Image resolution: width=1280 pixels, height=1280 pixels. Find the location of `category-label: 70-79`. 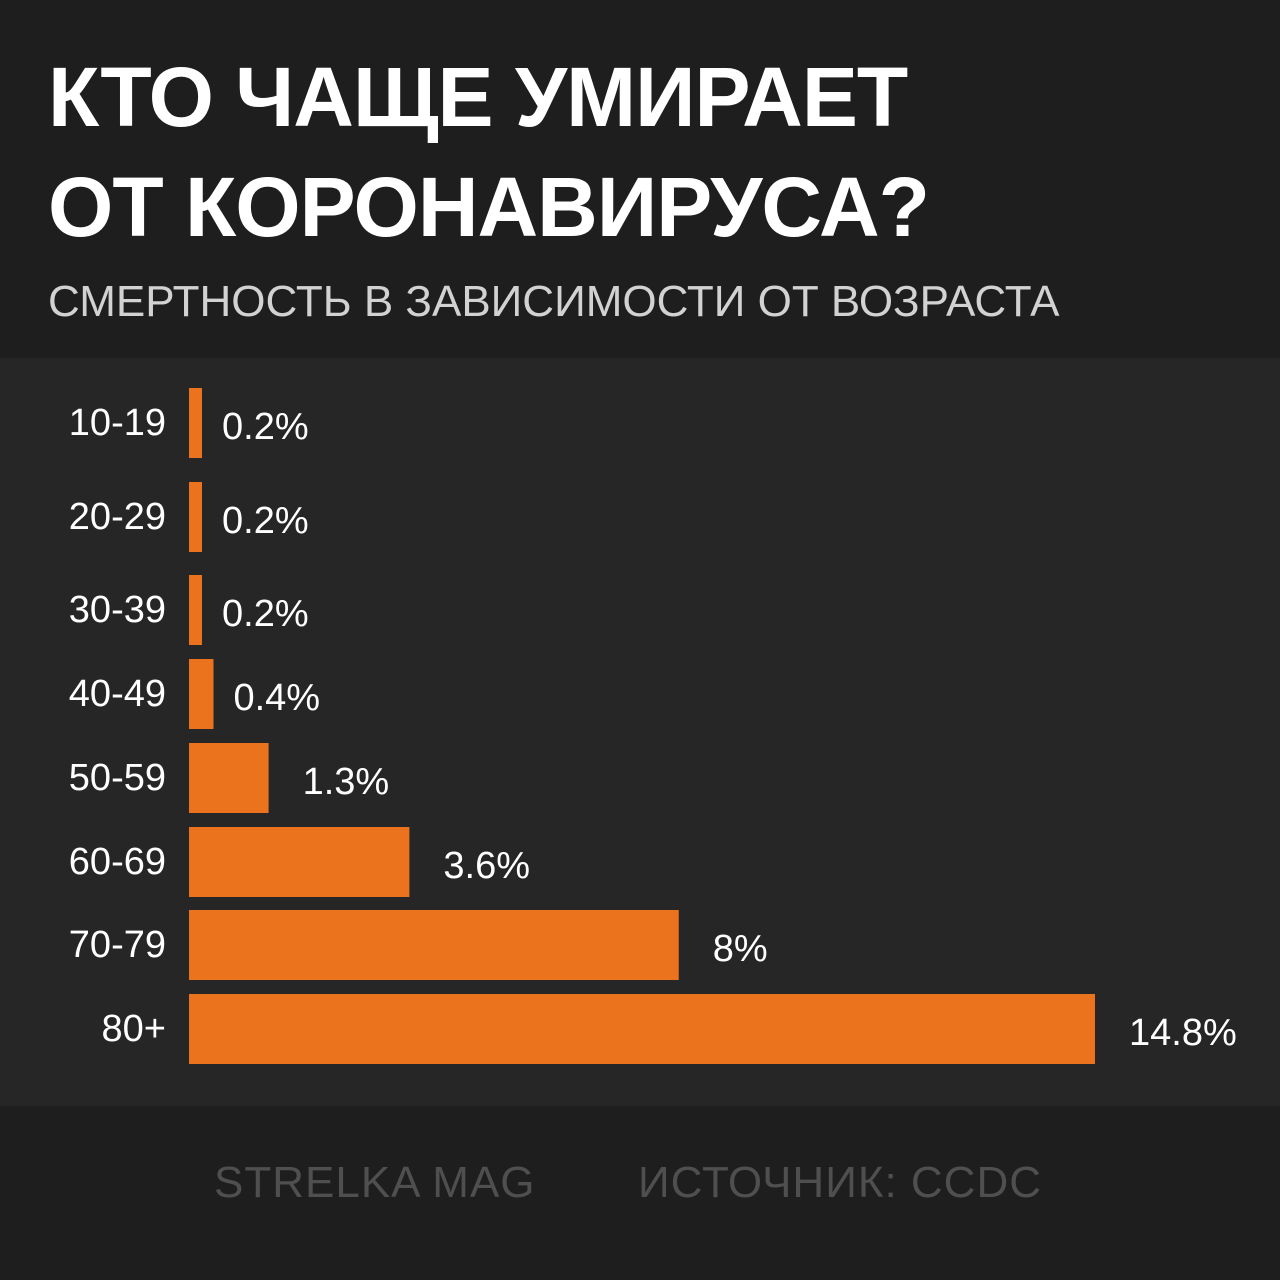

category-label: 70-79 is located at coordinates (117, 945).